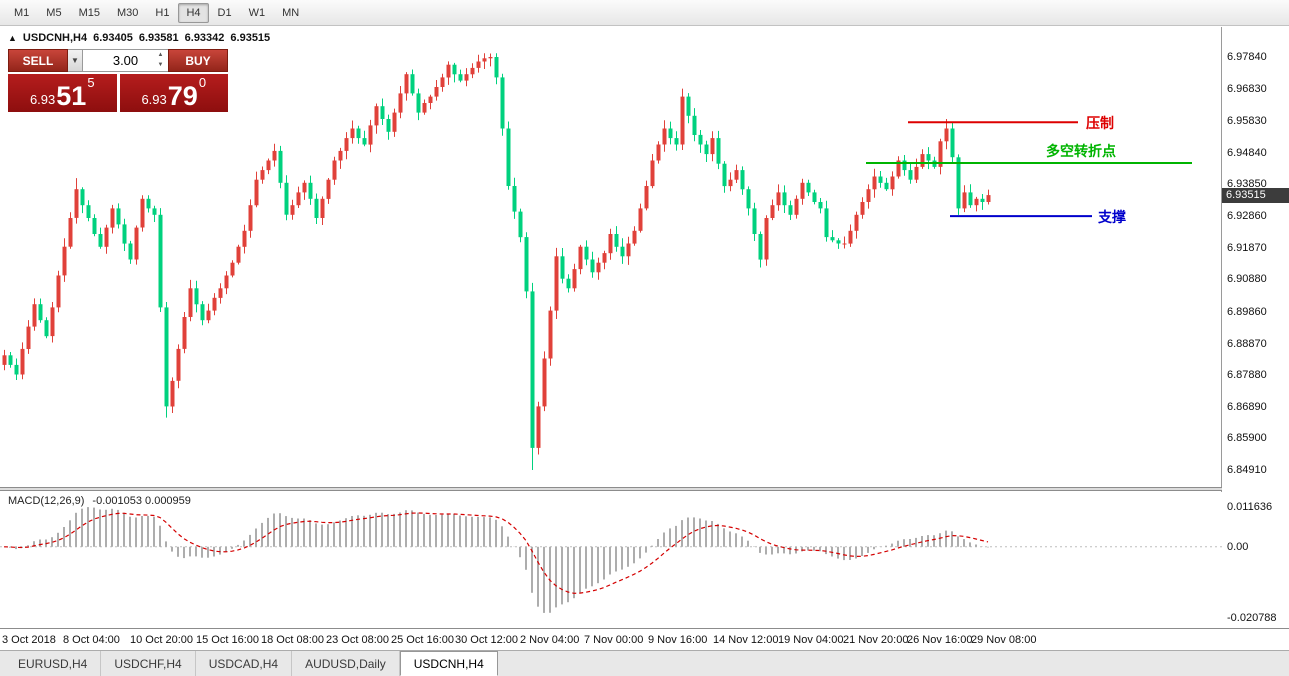  Describe the element at coordinates (257, 13) in the screenshot. I see `timeframe-button-w1: W1` at that location.